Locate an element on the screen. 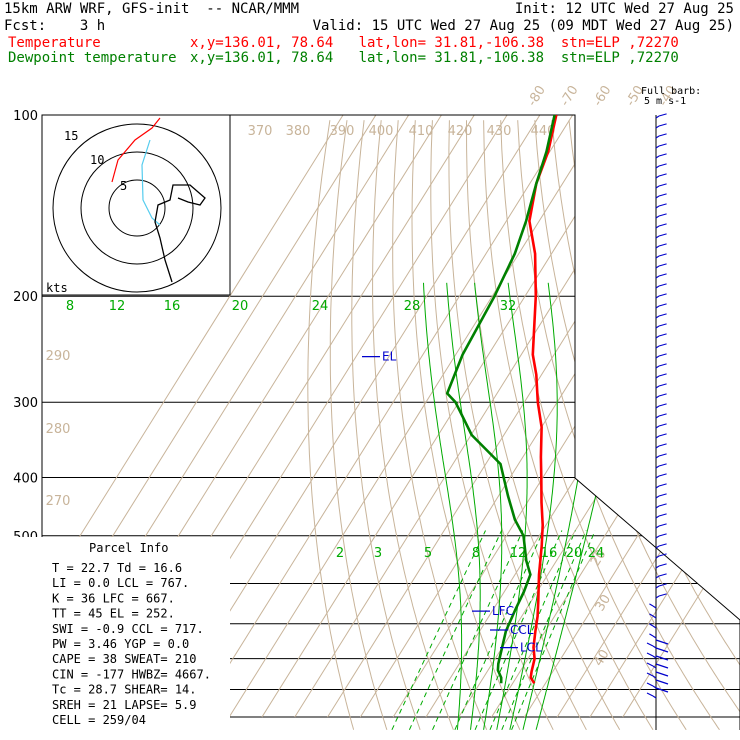 This screenshot has width=740, height=740. mixing-ratio-label: 3 is located at coordinates (378, 553).